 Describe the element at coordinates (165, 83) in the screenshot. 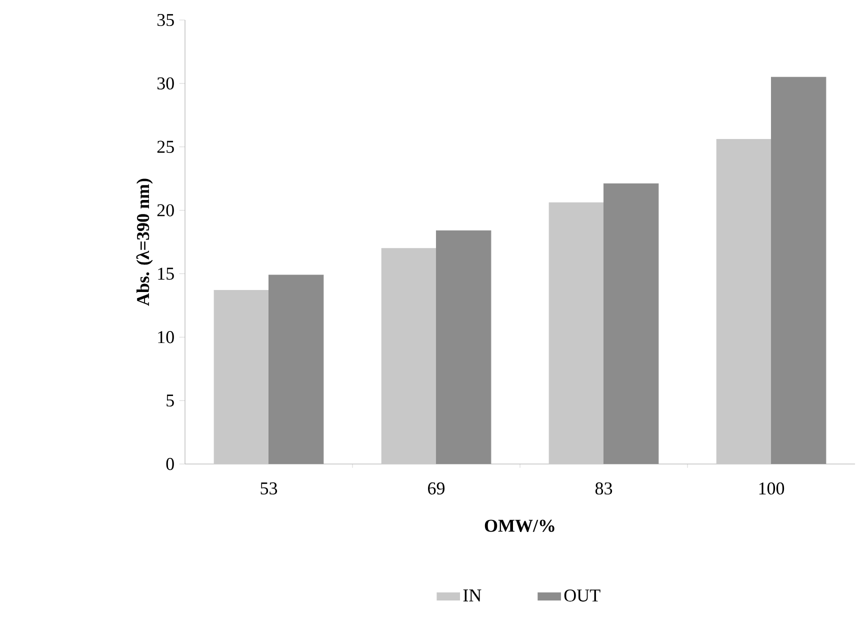

I see `y-tick-label: 30` at that location.